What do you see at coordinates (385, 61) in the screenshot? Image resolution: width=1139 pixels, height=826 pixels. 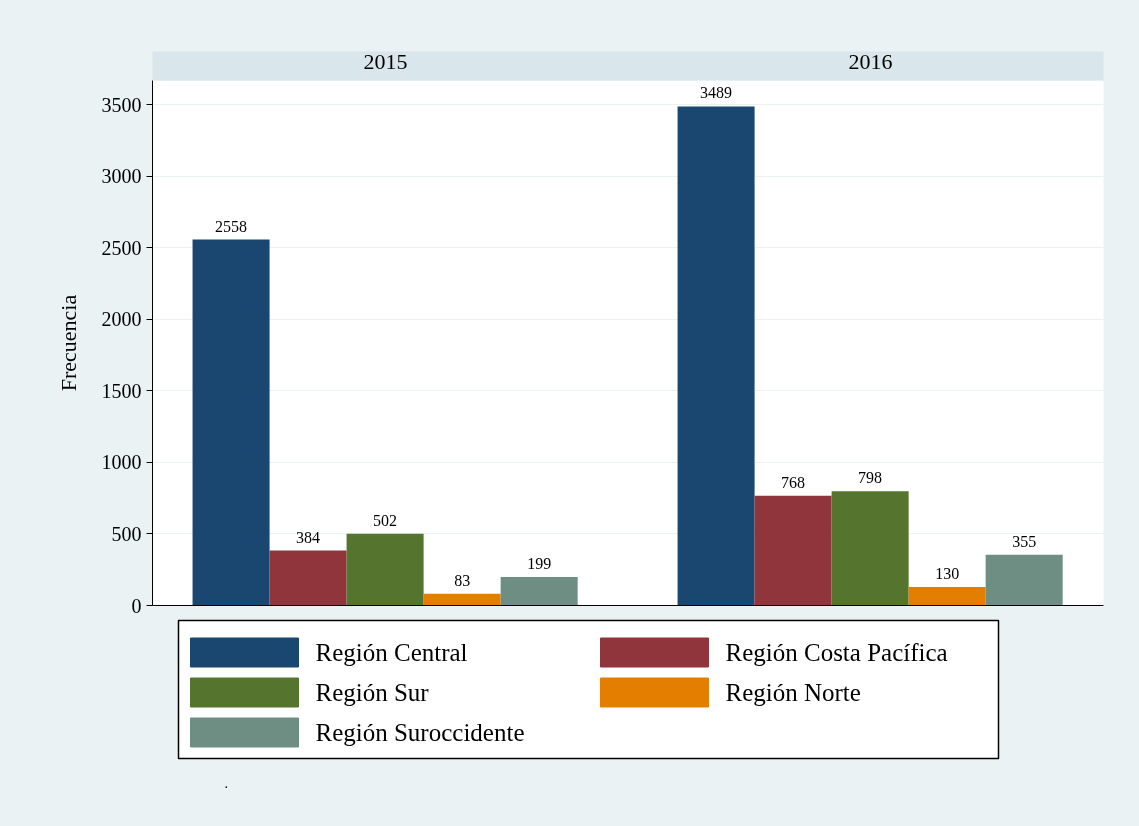 I see `x-tick-label: 2015` at bounding box center [385, 61].